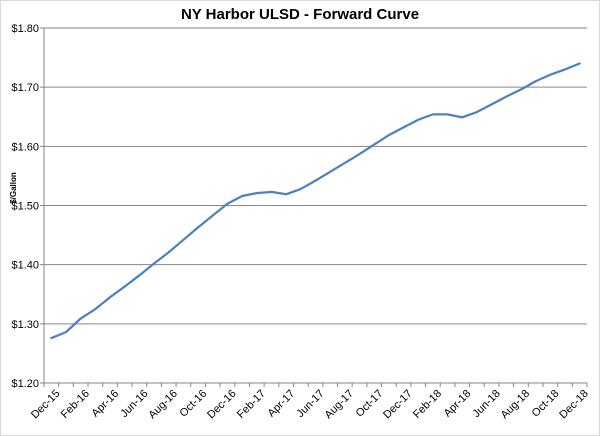 Image resolution: width=600 pixels, height=436 pixels. What do you see at coordinates (25, 147) in the screenshot?
I see `y-tick-label: $1.60` at bounding box center [25, 147].